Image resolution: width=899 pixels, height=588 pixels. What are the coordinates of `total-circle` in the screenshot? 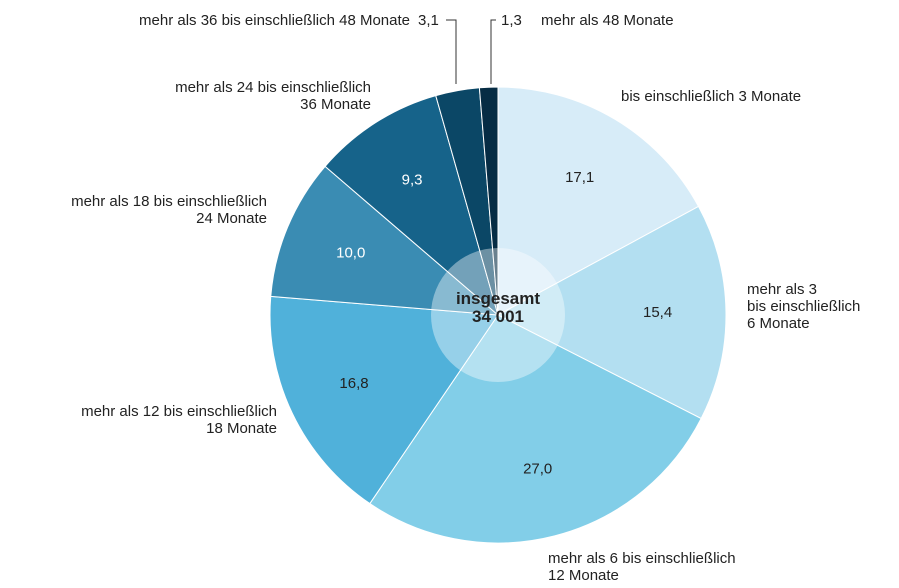 It's located at (498, 315).